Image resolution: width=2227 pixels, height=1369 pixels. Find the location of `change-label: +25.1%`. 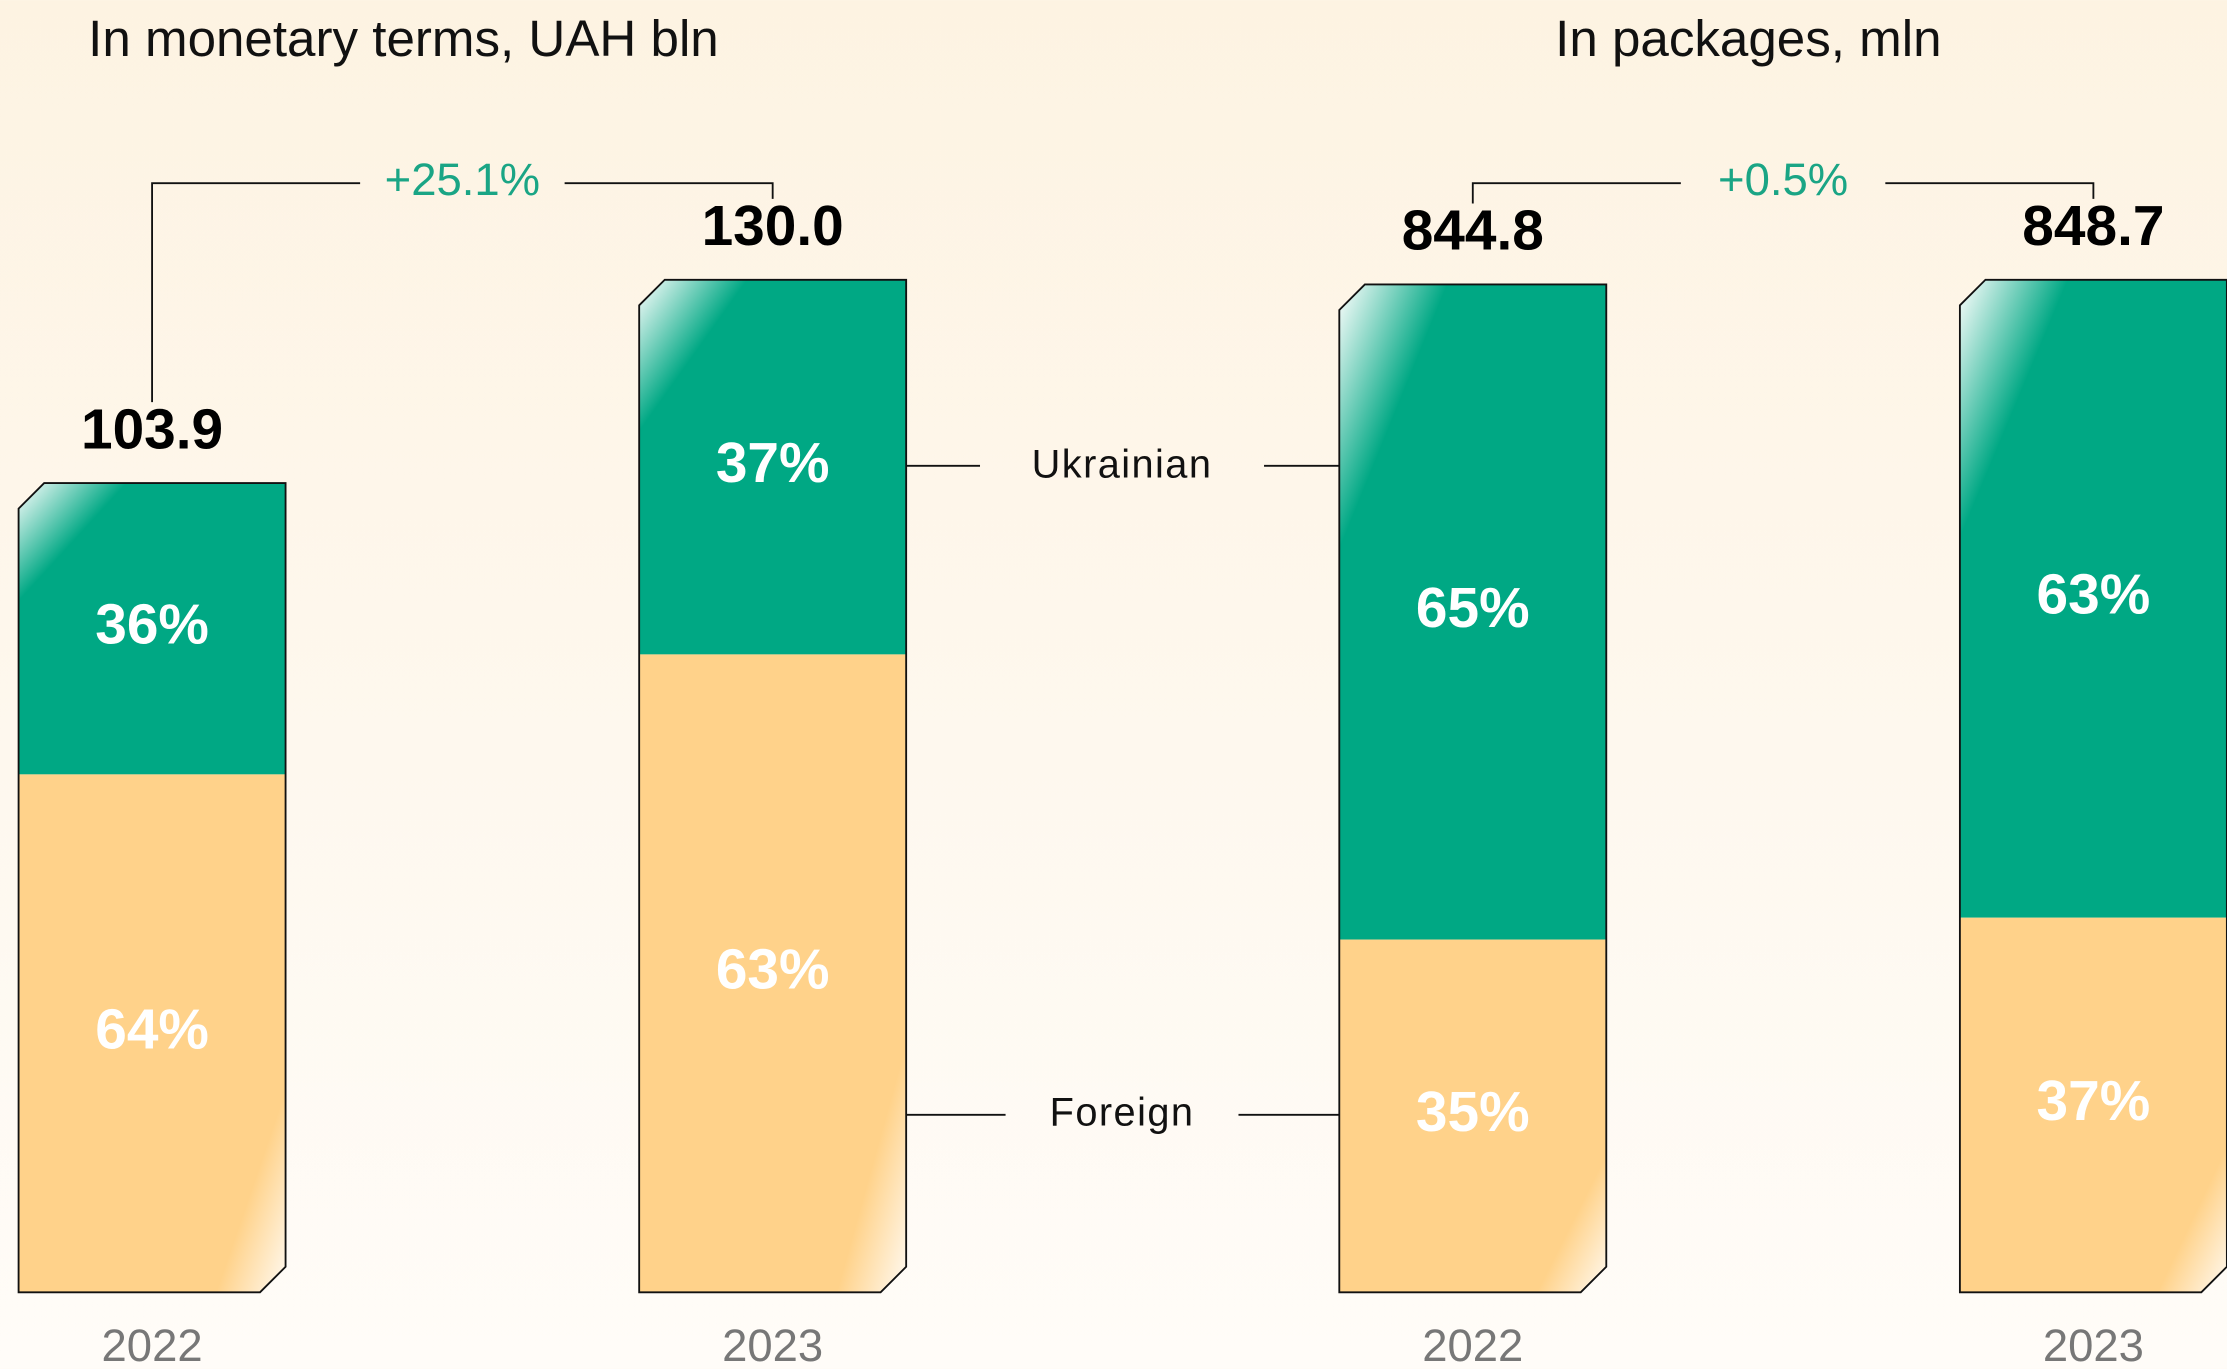

change-label: +25.1% is located at coordinates (462, 179).